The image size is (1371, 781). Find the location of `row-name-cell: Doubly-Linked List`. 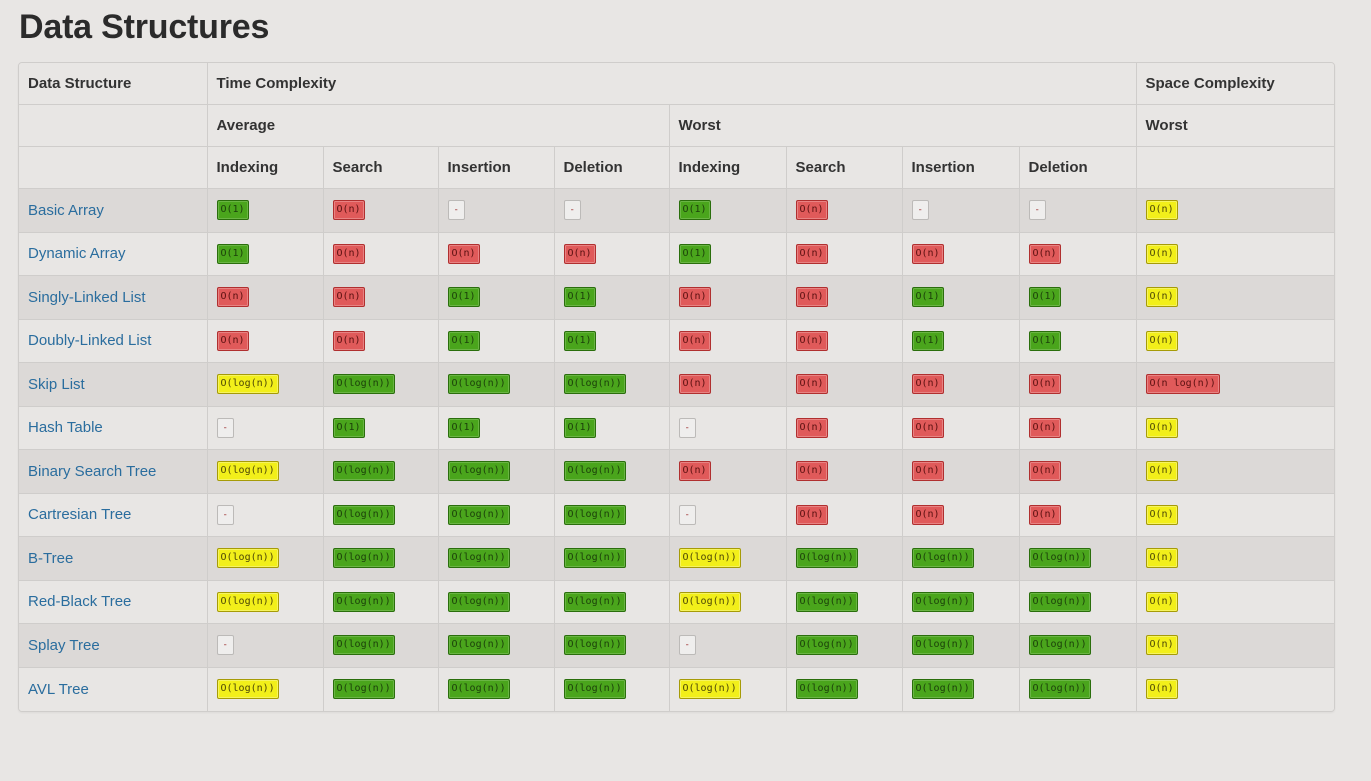

row-name-cell: Doubly-Linked List is located at coordinates (113, 340).